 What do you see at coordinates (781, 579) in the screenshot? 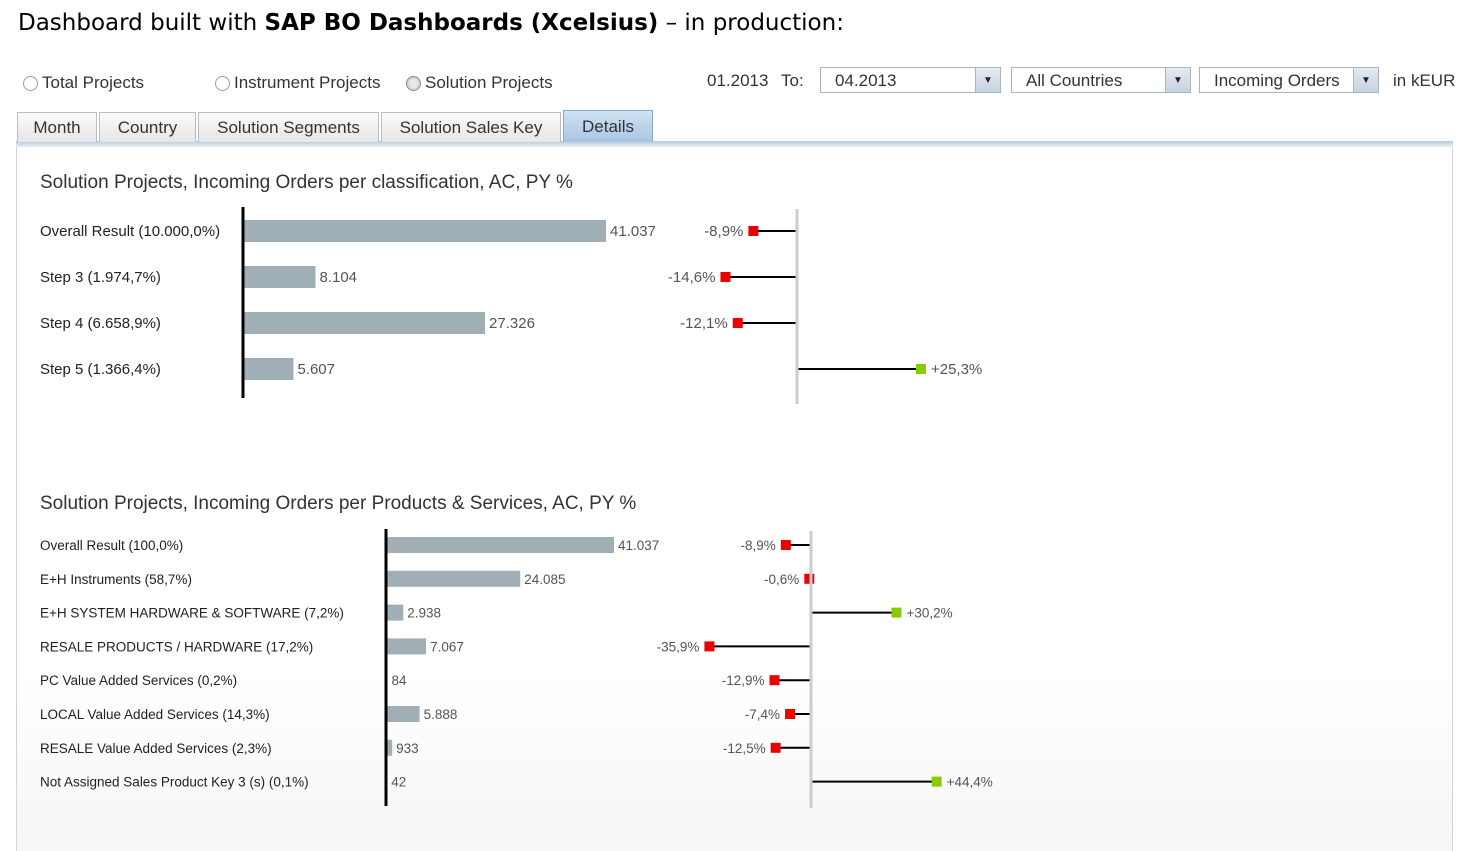
I see `py-deviation-label: -0,6%` at bounding box center [781, 579].